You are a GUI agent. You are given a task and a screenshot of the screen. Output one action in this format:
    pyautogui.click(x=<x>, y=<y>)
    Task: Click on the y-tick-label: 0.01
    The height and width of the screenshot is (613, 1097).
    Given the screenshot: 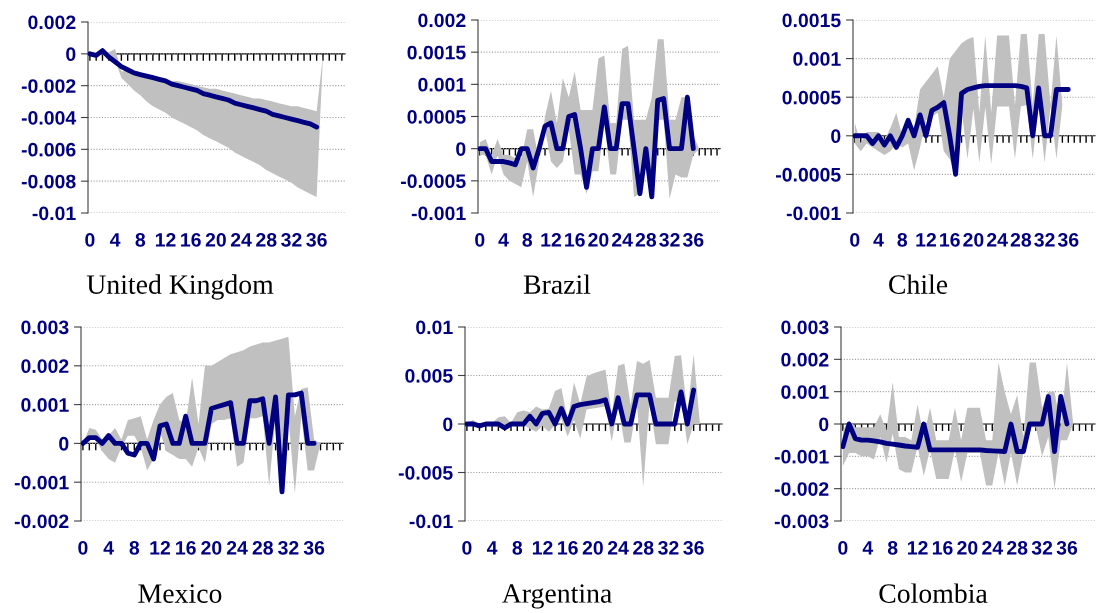 What is the action you would take?
    pyautogui.click(x=434, y=327)
    